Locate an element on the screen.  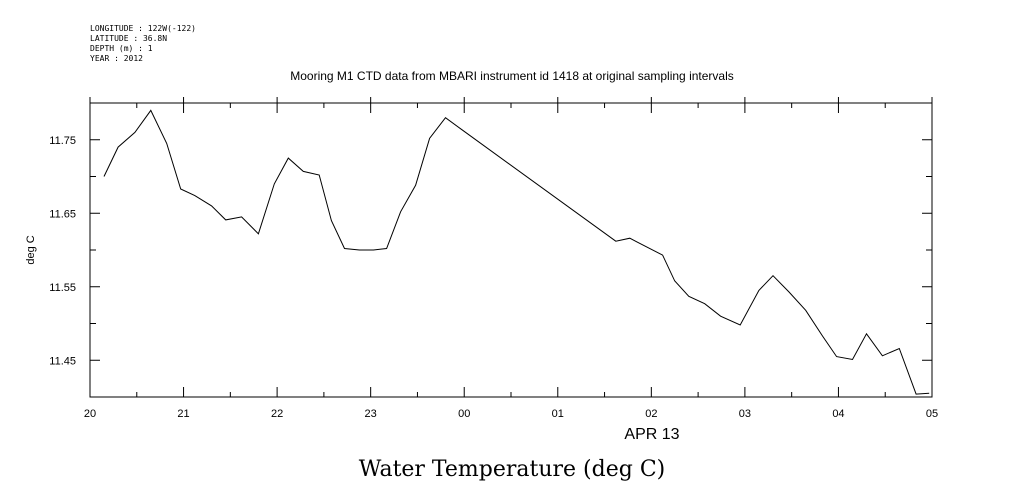
x-tick-label: 02 is located at coordinates (651, 414).